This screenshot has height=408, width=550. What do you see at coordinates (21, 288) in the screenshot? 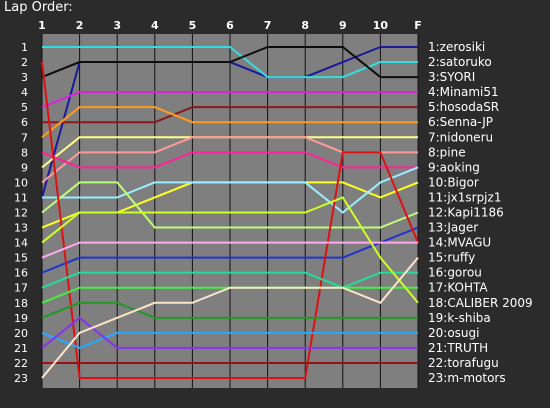
I see `position-tick-17: 17` at bounding box center [21, 288].